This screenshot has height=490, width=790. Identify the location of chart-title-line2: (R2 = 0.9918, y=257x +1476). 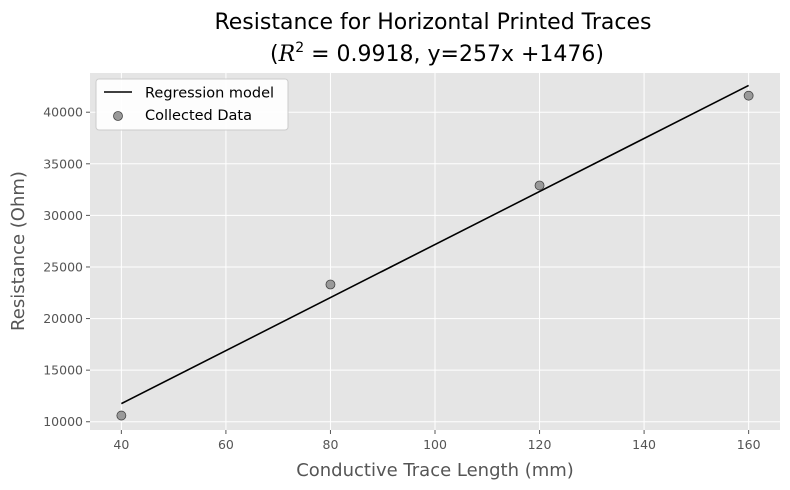
(437, 53).